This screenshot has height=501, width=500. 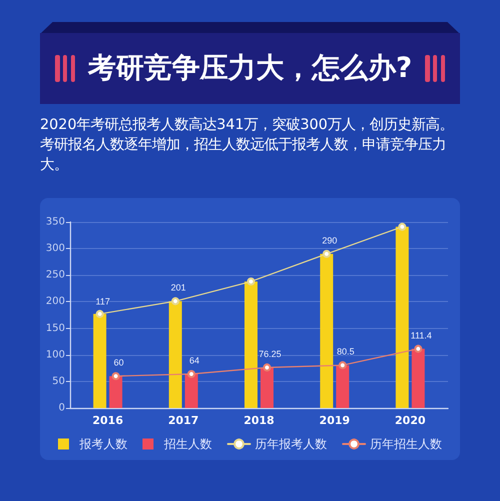 What do you see at coordinates (108, 420) in the screenshot?
I see `x-tick-label: 2016` at bounding box center [108, 420].